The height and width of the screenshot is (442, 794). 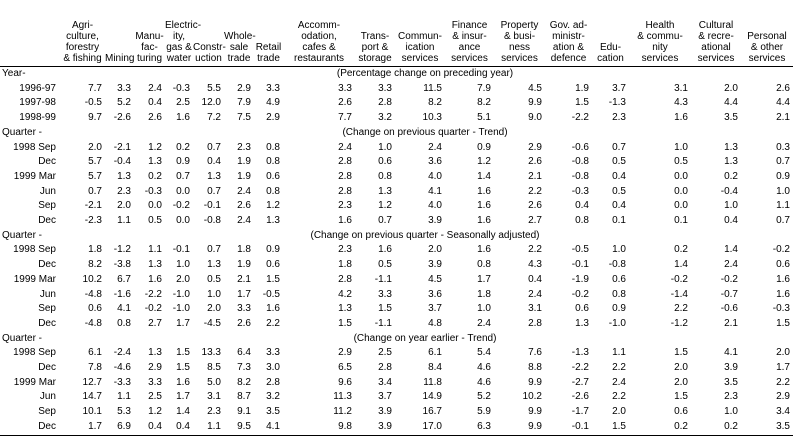 I want to click on cell: 3.1, so click(x=681, y=88).